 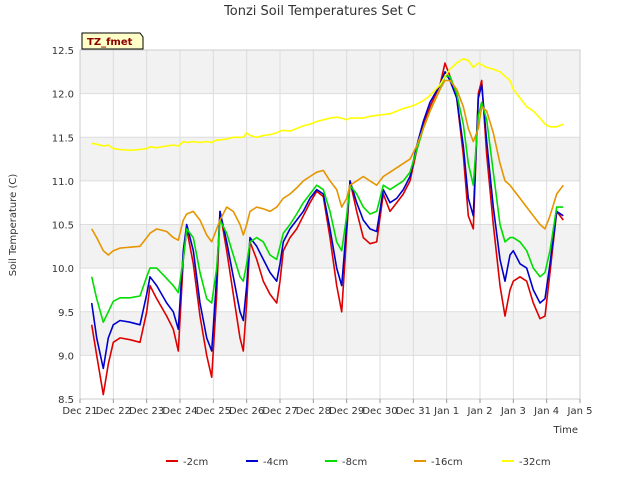 I want to click on x-tick-label: Dec 21, so click(x=79, y=411).